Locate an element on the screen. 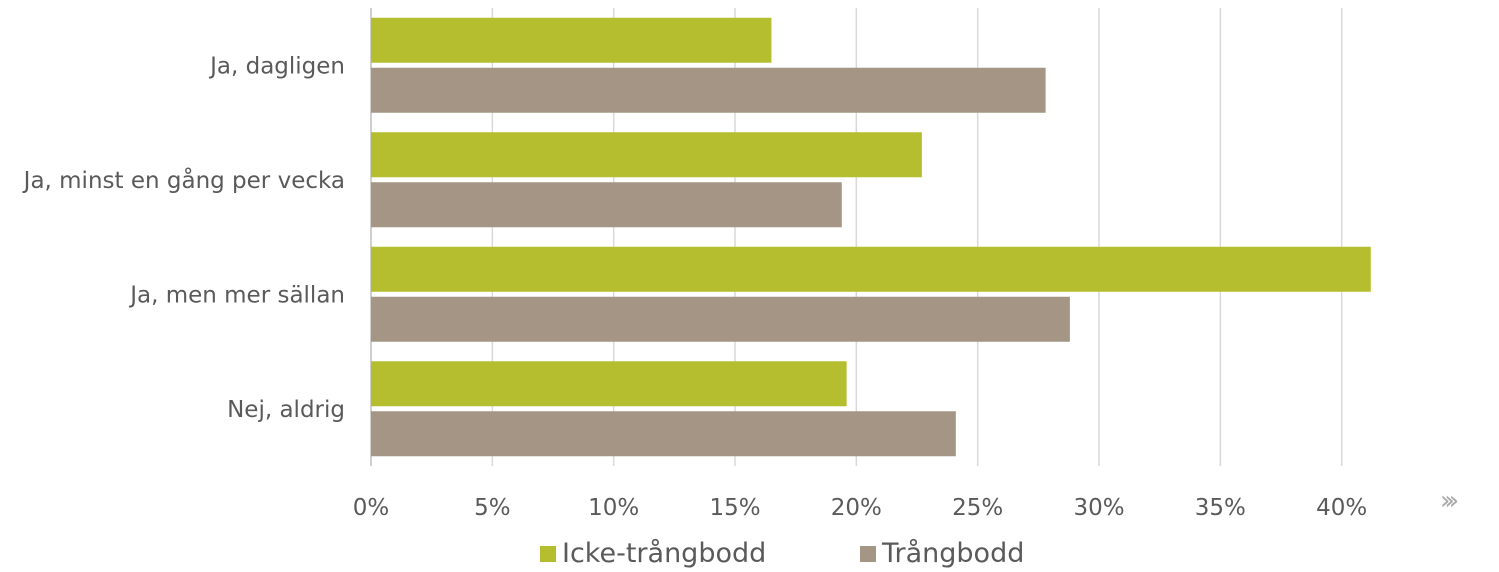 Image resolution: width=1499 pixels, height=572 pixels. legend: Icke-trångbodd Trångbodd is located at coordinates (749, 554).